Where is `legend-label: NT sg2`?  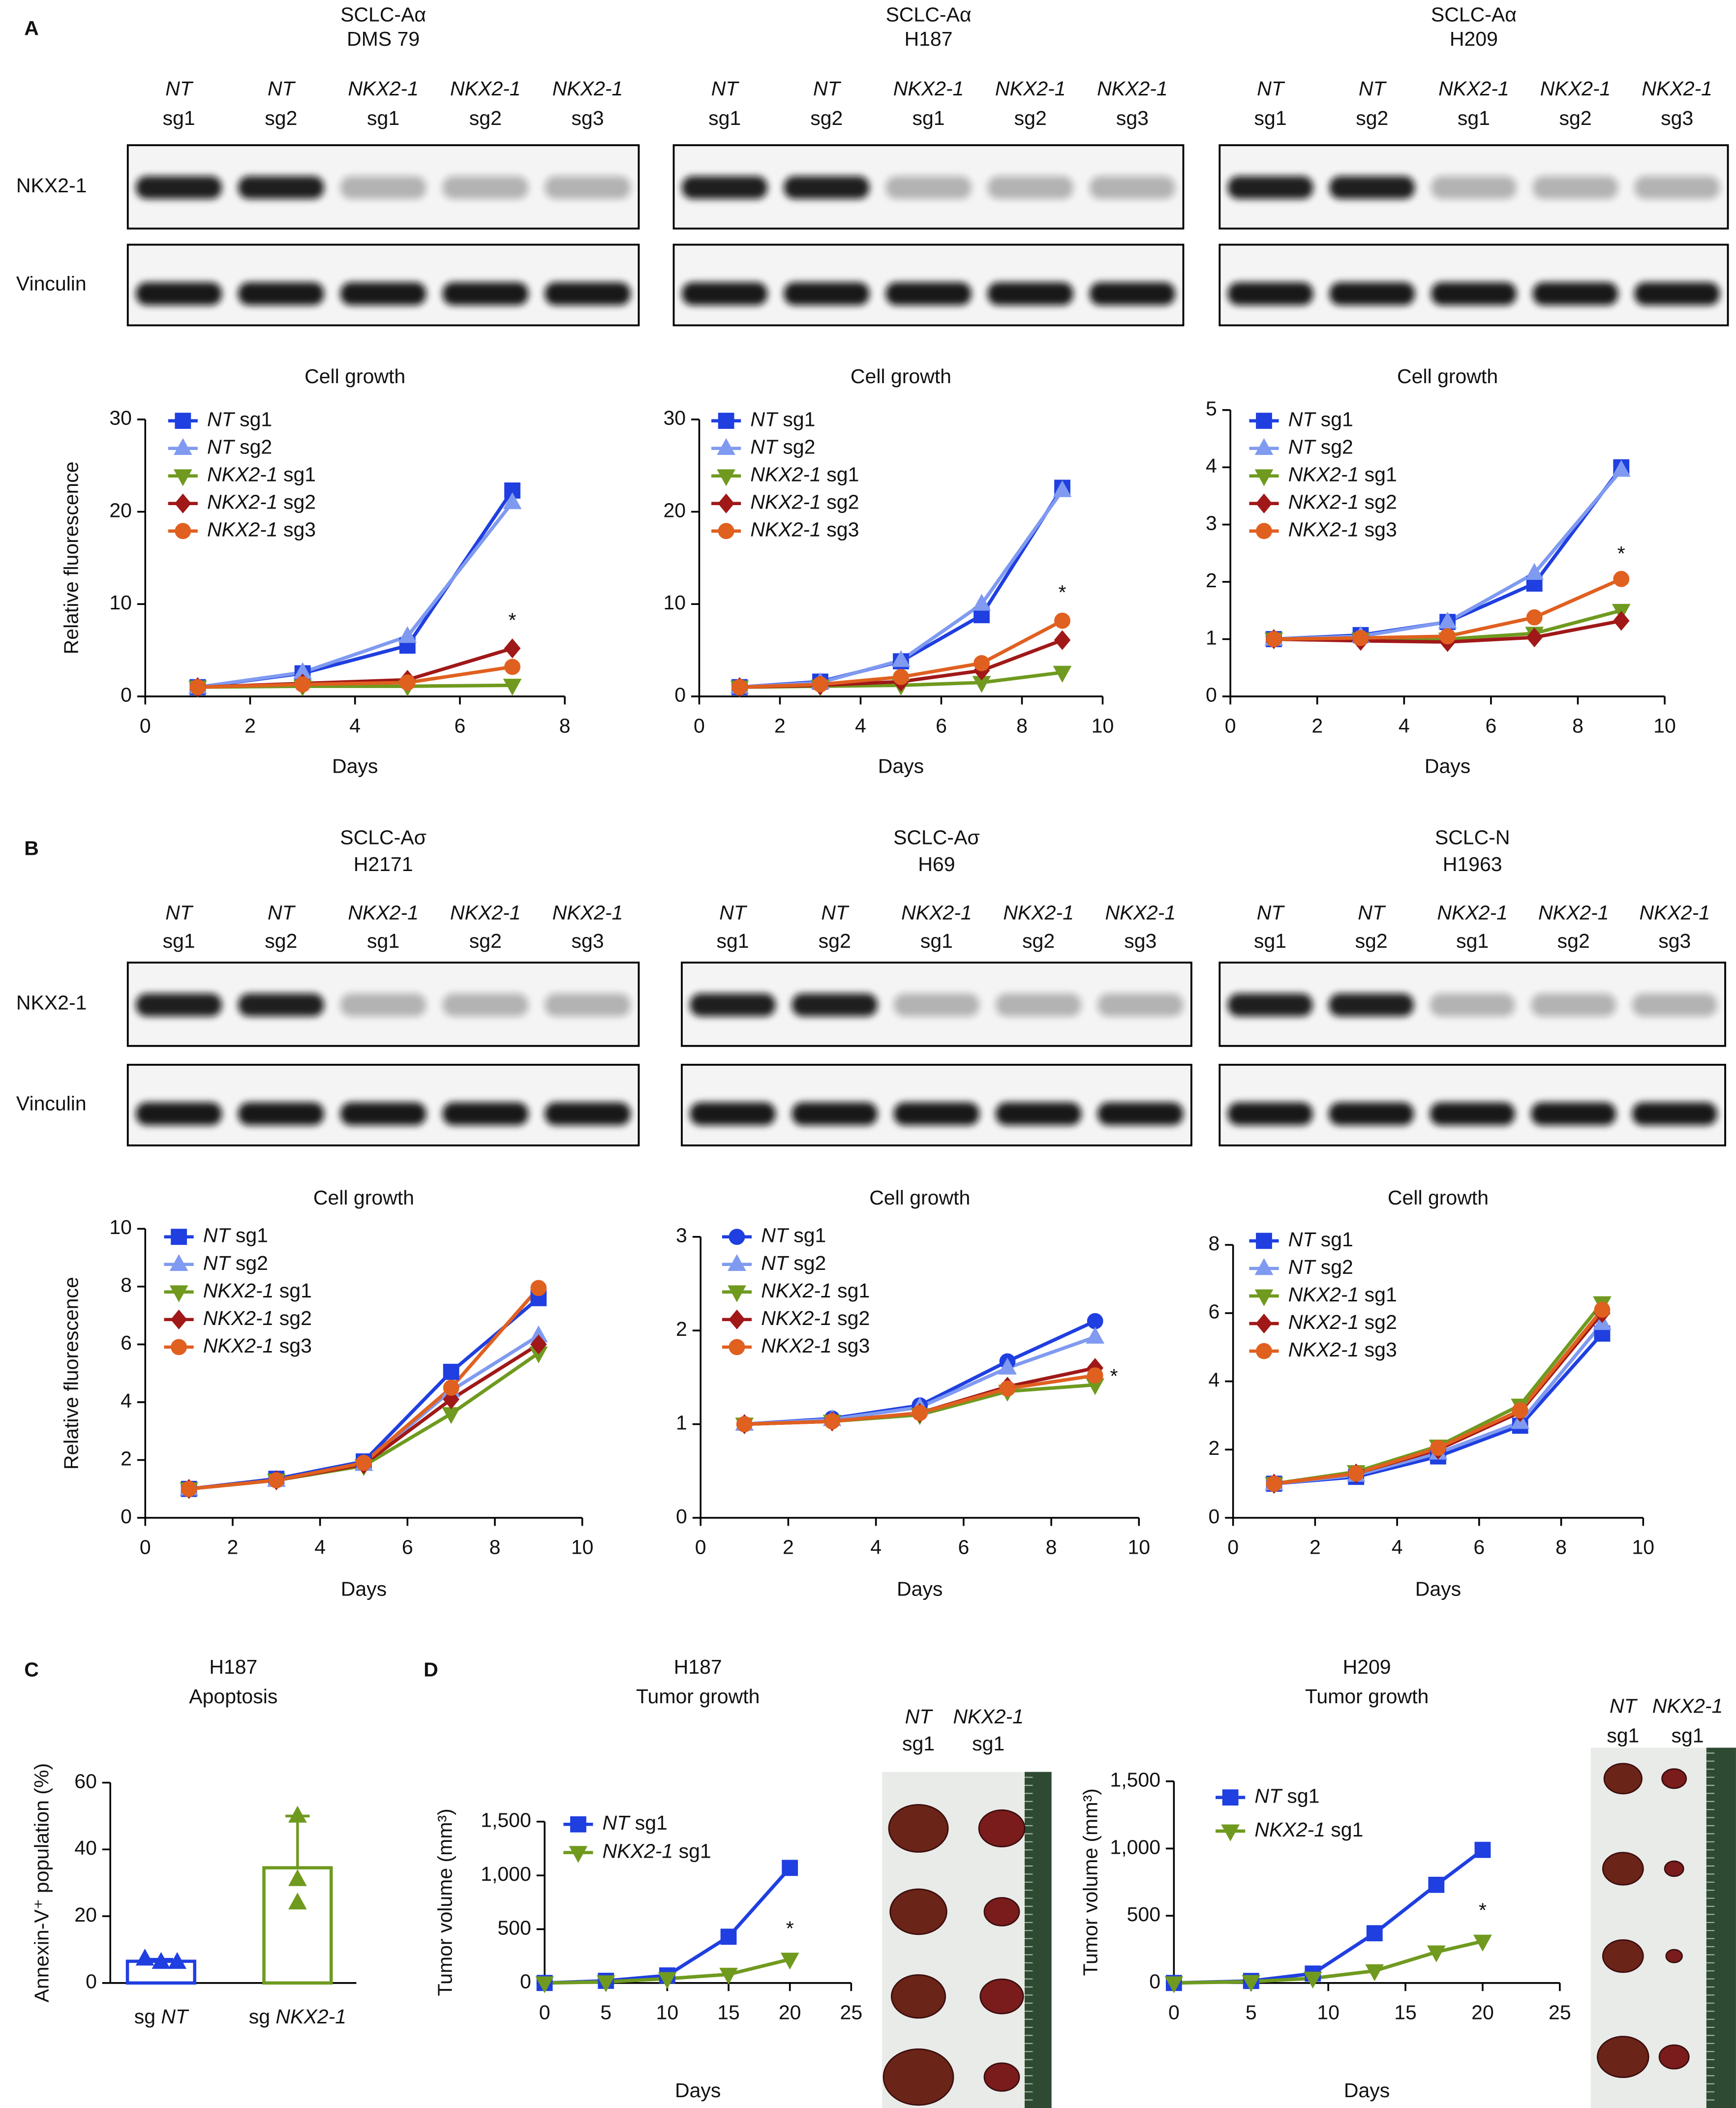 legend-label: NT sg2 is located at coordinates (239, 446).